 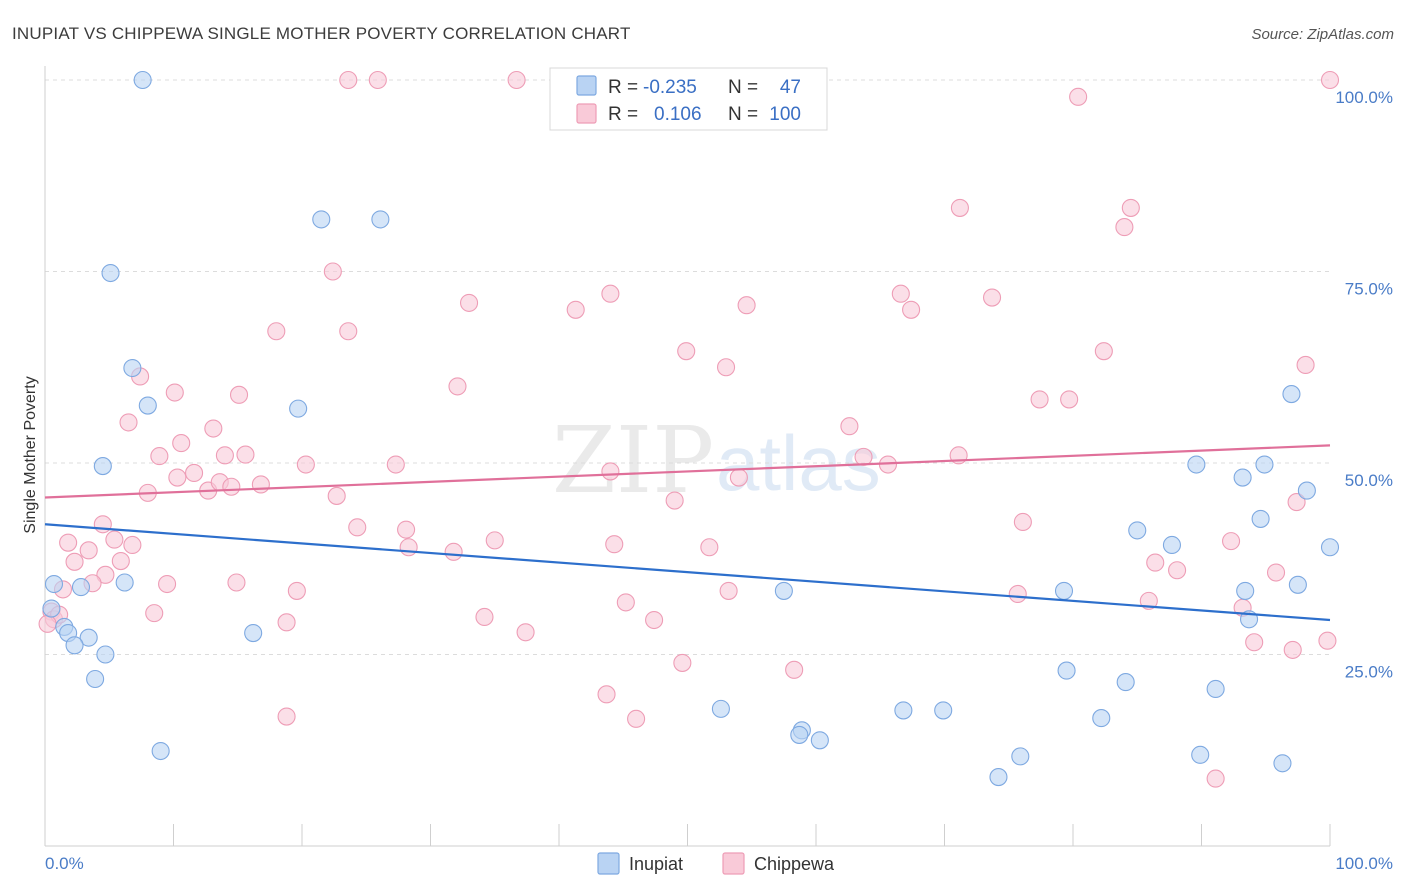 What do you see at coordinates (623, 114) in the screenshot?
I see `stats-legend-chippewa-r-label: R =` at bounding box center [623, 114].